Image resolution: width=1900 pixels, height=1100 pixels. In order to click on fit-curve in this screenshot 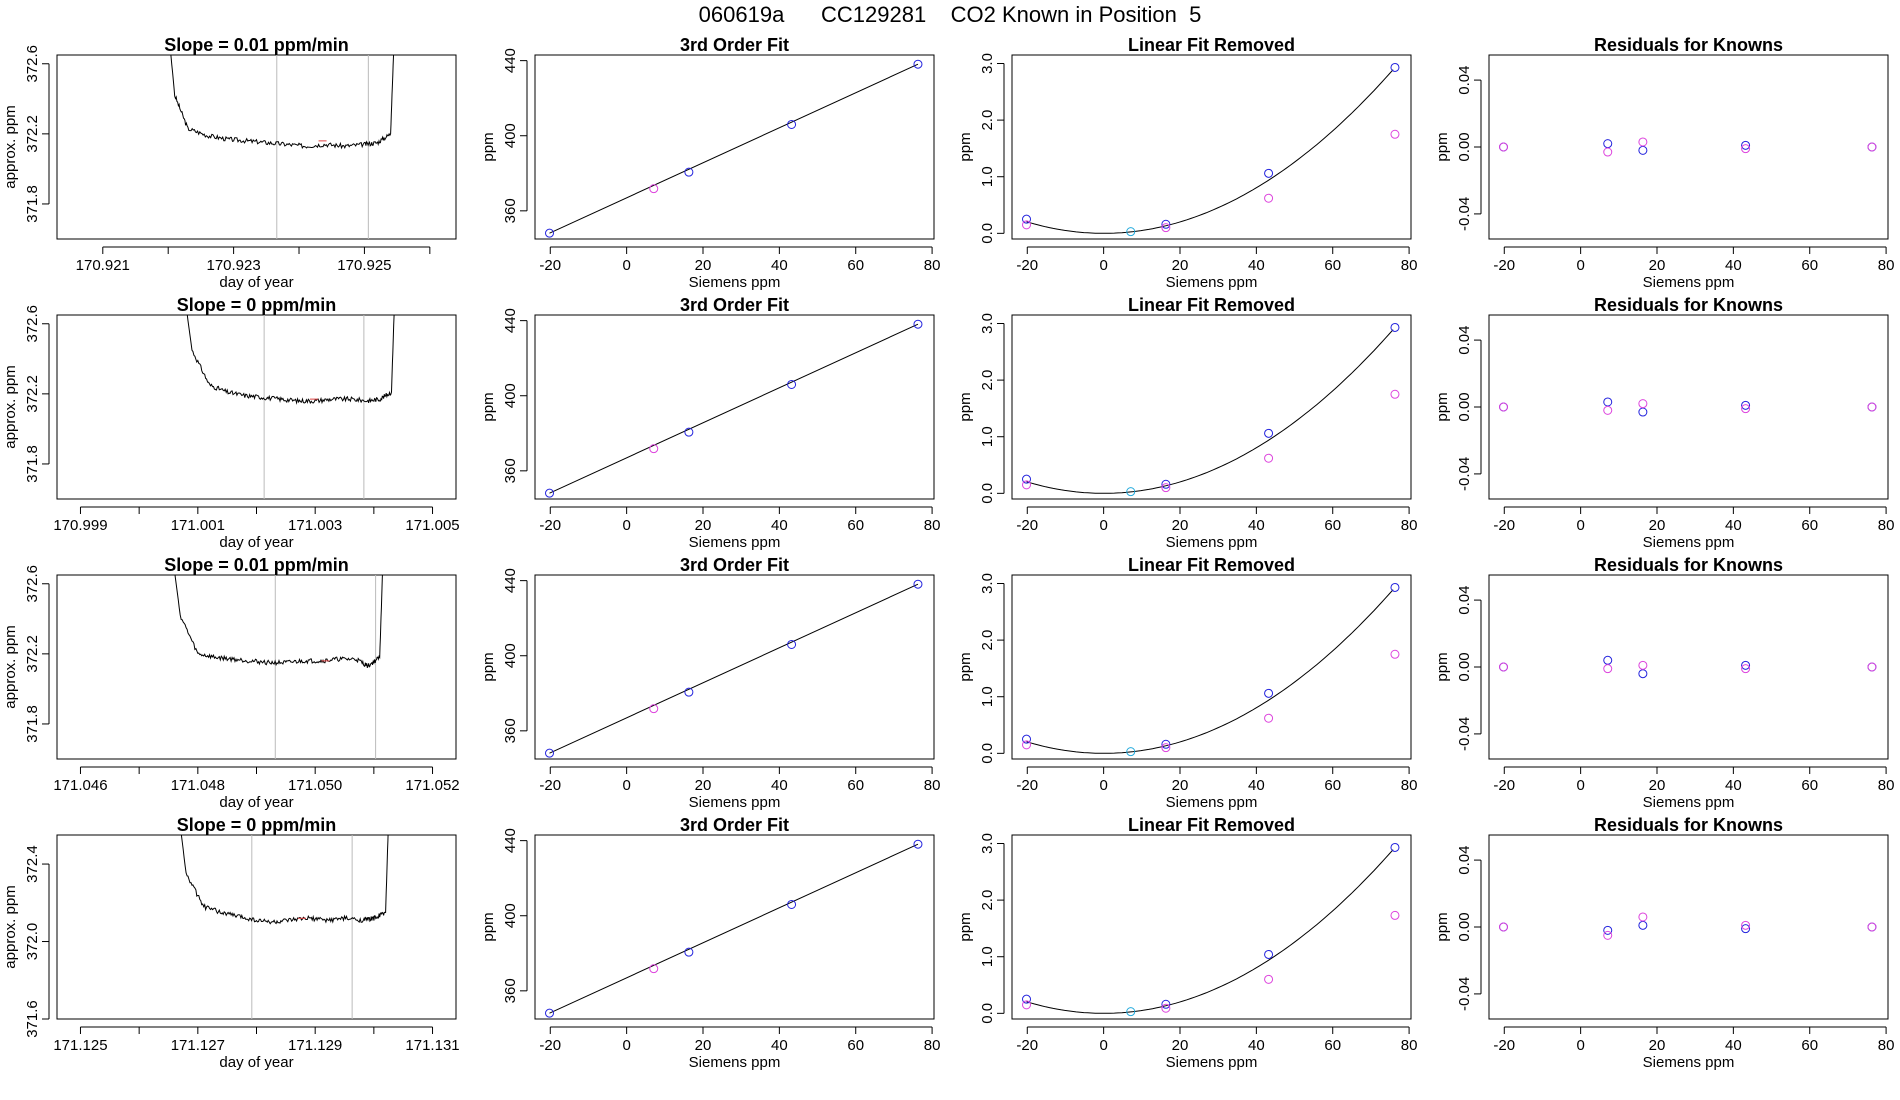, I will do `click(1210, 671)`.